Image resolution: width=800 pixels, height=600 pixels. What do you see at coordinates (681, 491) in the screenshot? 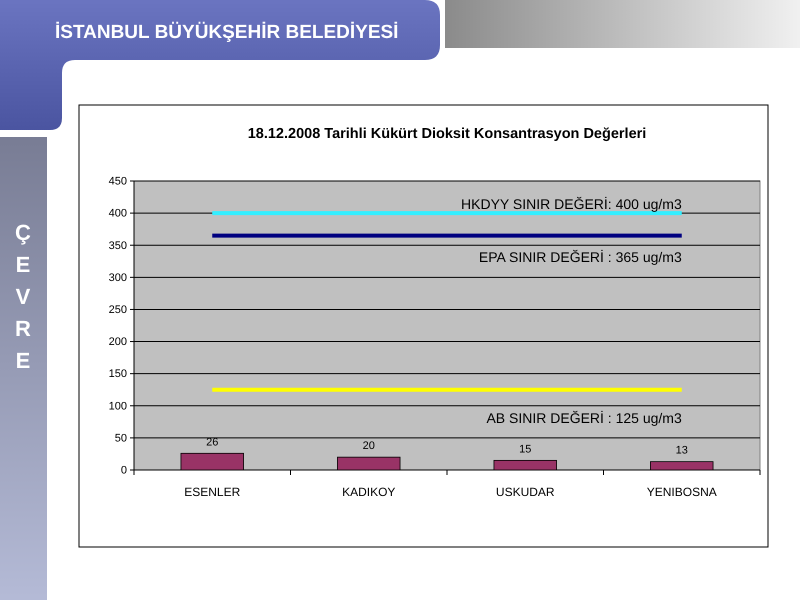
I see `x-tick-label: YENIBOSNA` at bounding box center [681, 491].